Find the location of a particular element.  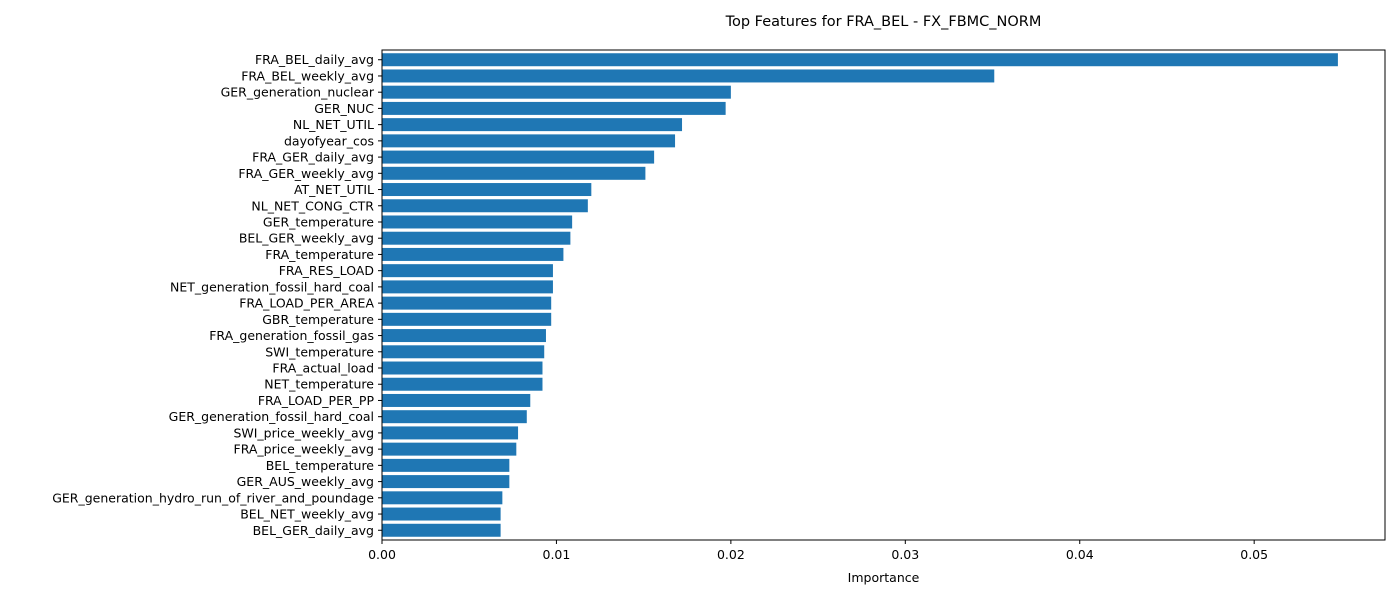

y-tick-label: FRA_LOAD_PER_PP is located at coordinates (316, 400).